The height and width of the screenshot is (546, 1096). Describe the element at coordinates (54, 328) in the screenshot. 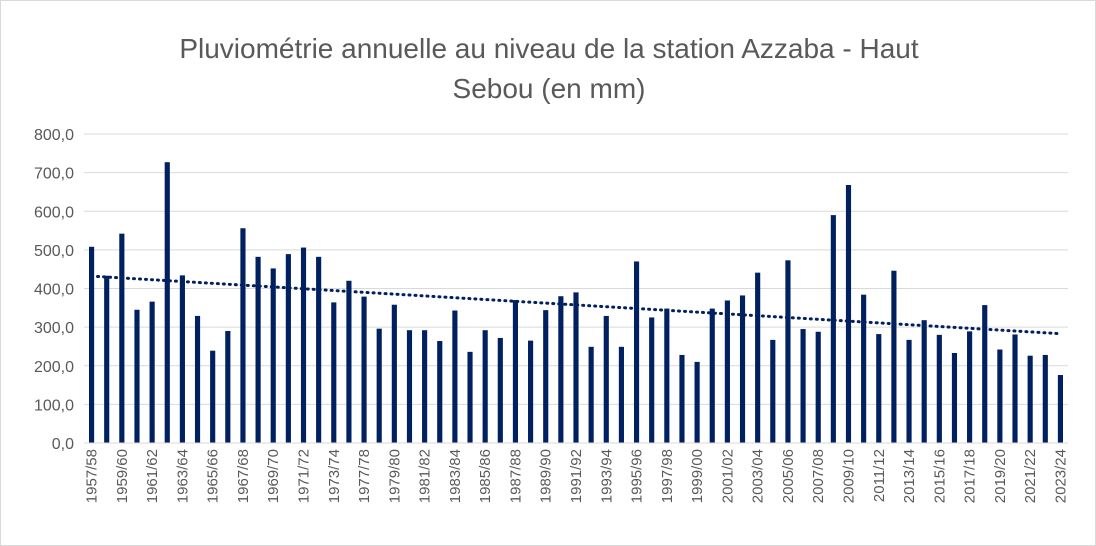

I see `y-tick-label: 300,0` at that location.